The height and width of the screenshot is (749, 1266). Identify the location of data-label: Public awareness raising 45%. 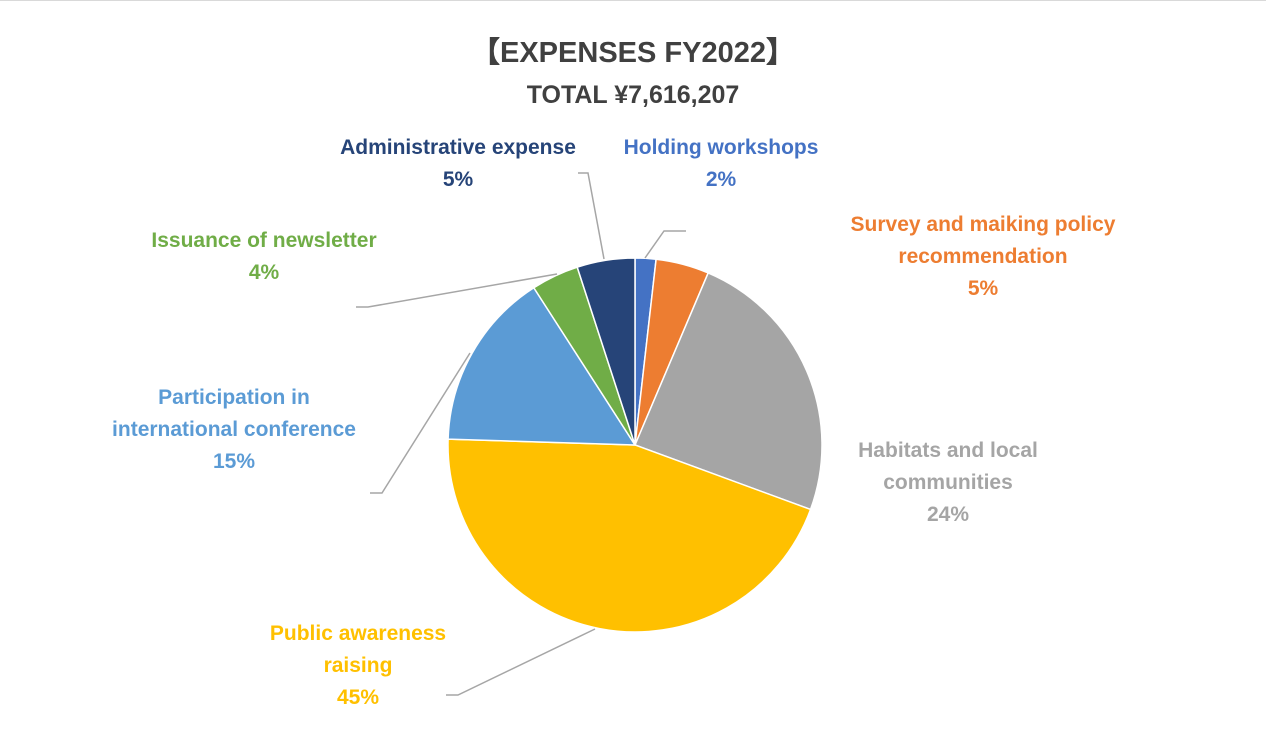
(358, 665).